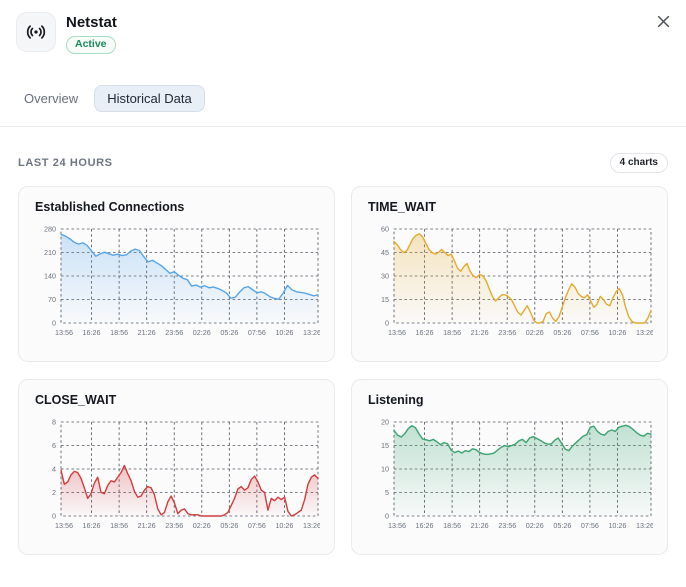 This screenshot has width=686, height=587. What do you see at coordinates (354, 98) in the screenshot?
I see `tab-bar: Overview Historical Data` at bounding box center [354, 98].